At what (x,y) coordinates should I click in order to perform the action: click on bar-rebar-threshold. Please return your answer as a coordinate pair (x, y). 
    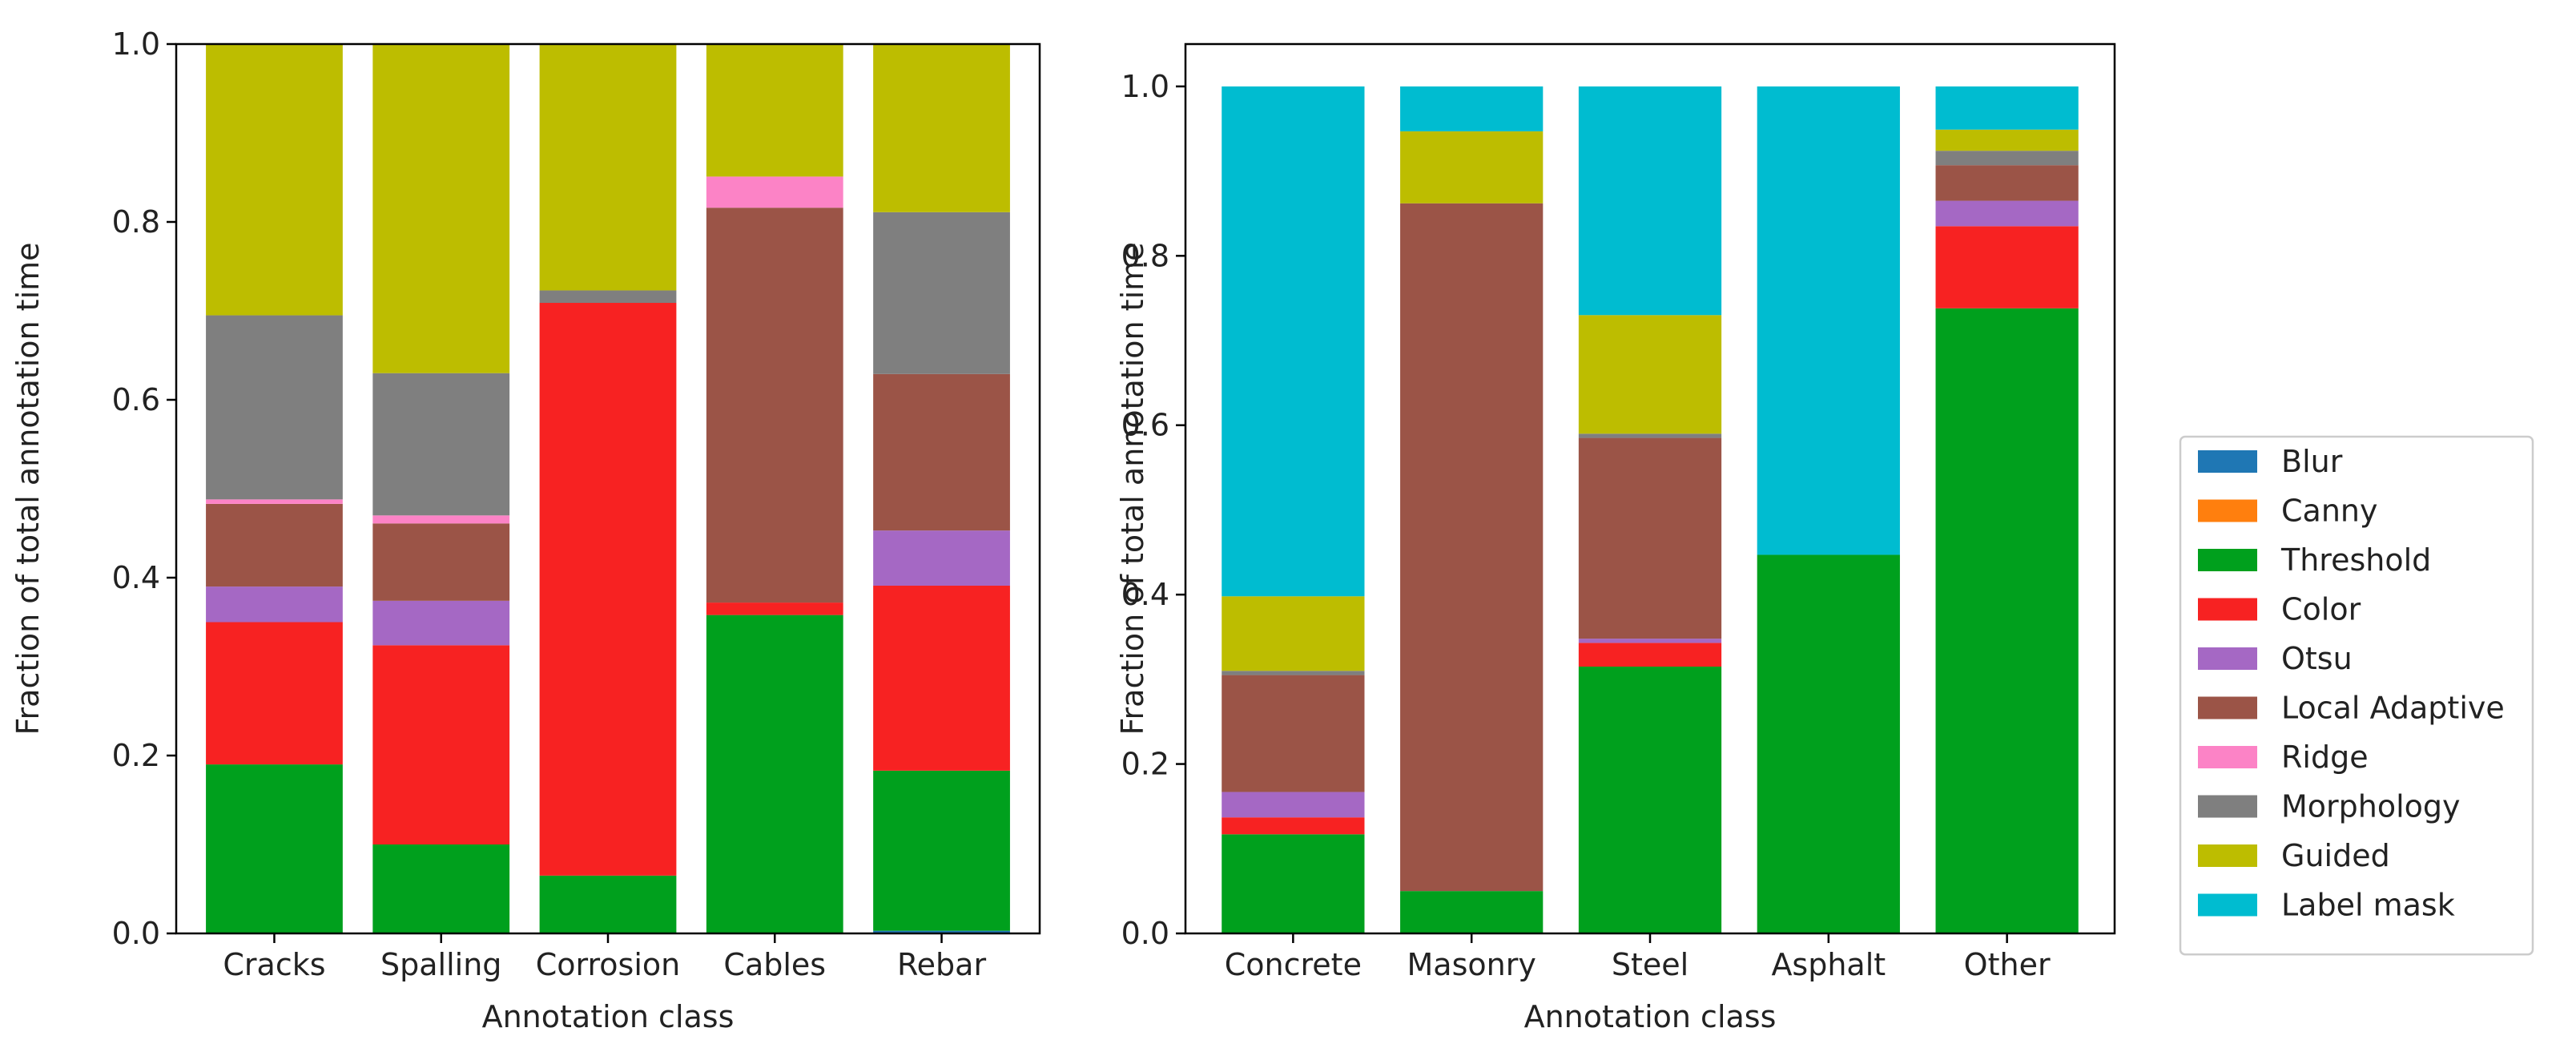
    Looking at the image, I should click on (942, 850).